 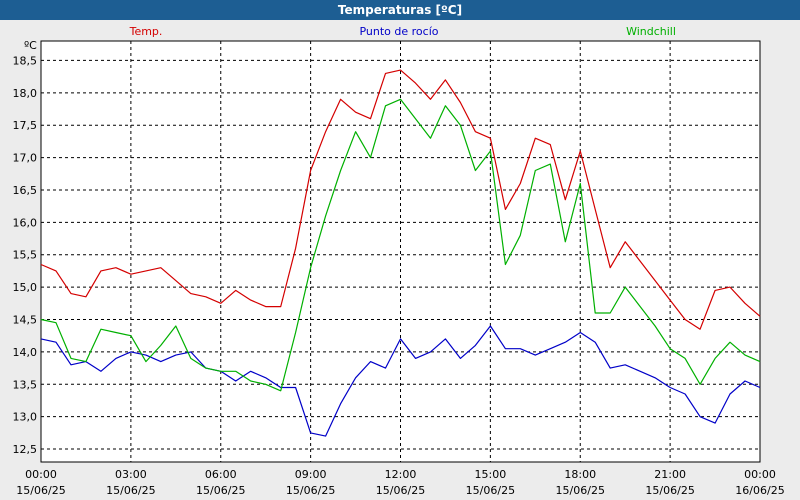 What do you see at coordinates (25, 222) in the screenshot?
I see `y-tick-label: 16,0` at bounding box center [25, 222].